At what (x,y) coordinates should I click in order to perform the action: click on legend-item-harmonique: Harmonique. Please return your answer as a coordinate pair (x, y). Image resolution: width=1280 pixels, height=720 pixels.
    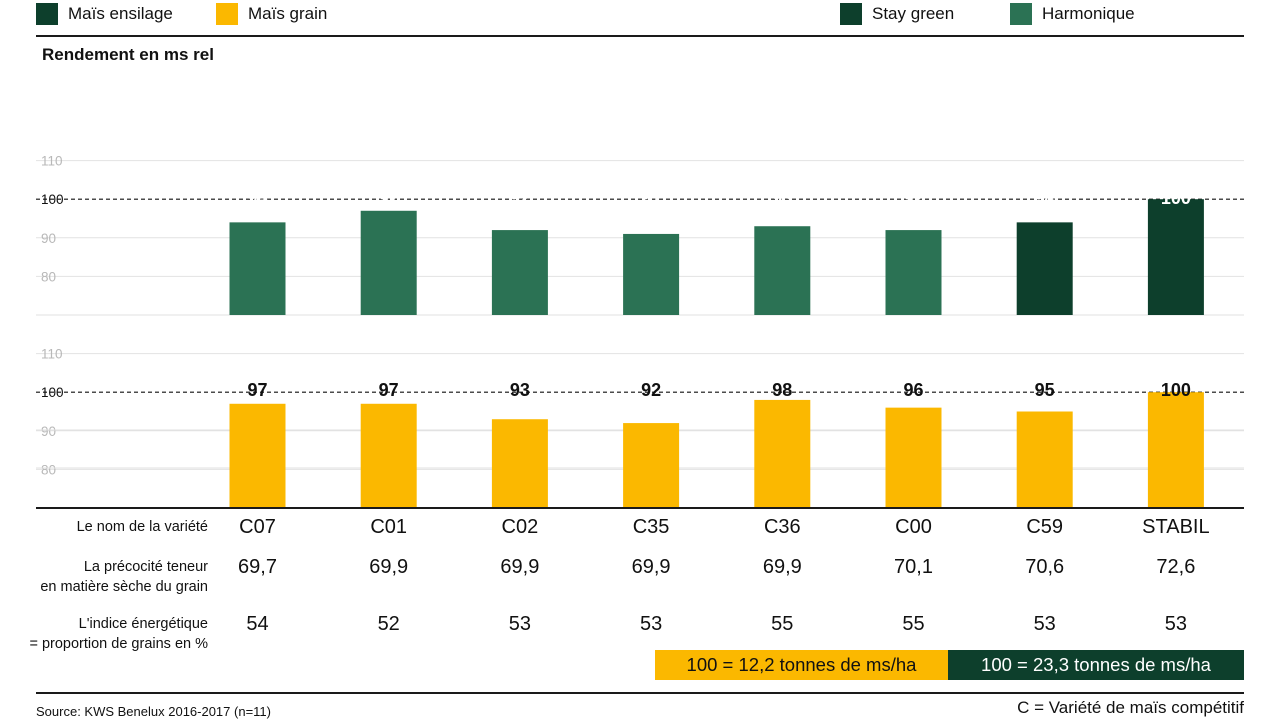
    Looking at the image, I should click on (1072, 14).